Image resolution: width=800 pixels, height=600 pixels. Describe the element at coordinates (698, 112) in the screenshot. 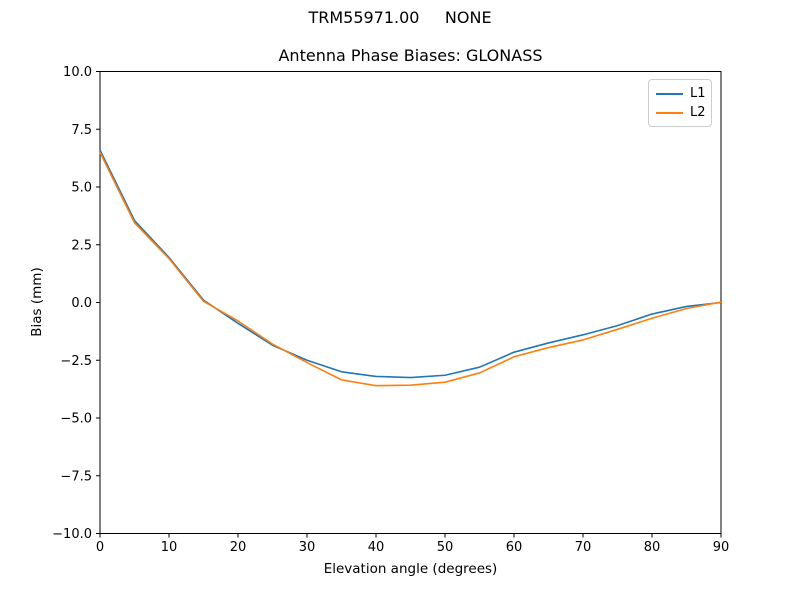

I see `legend-label-l2: L2` at that location.